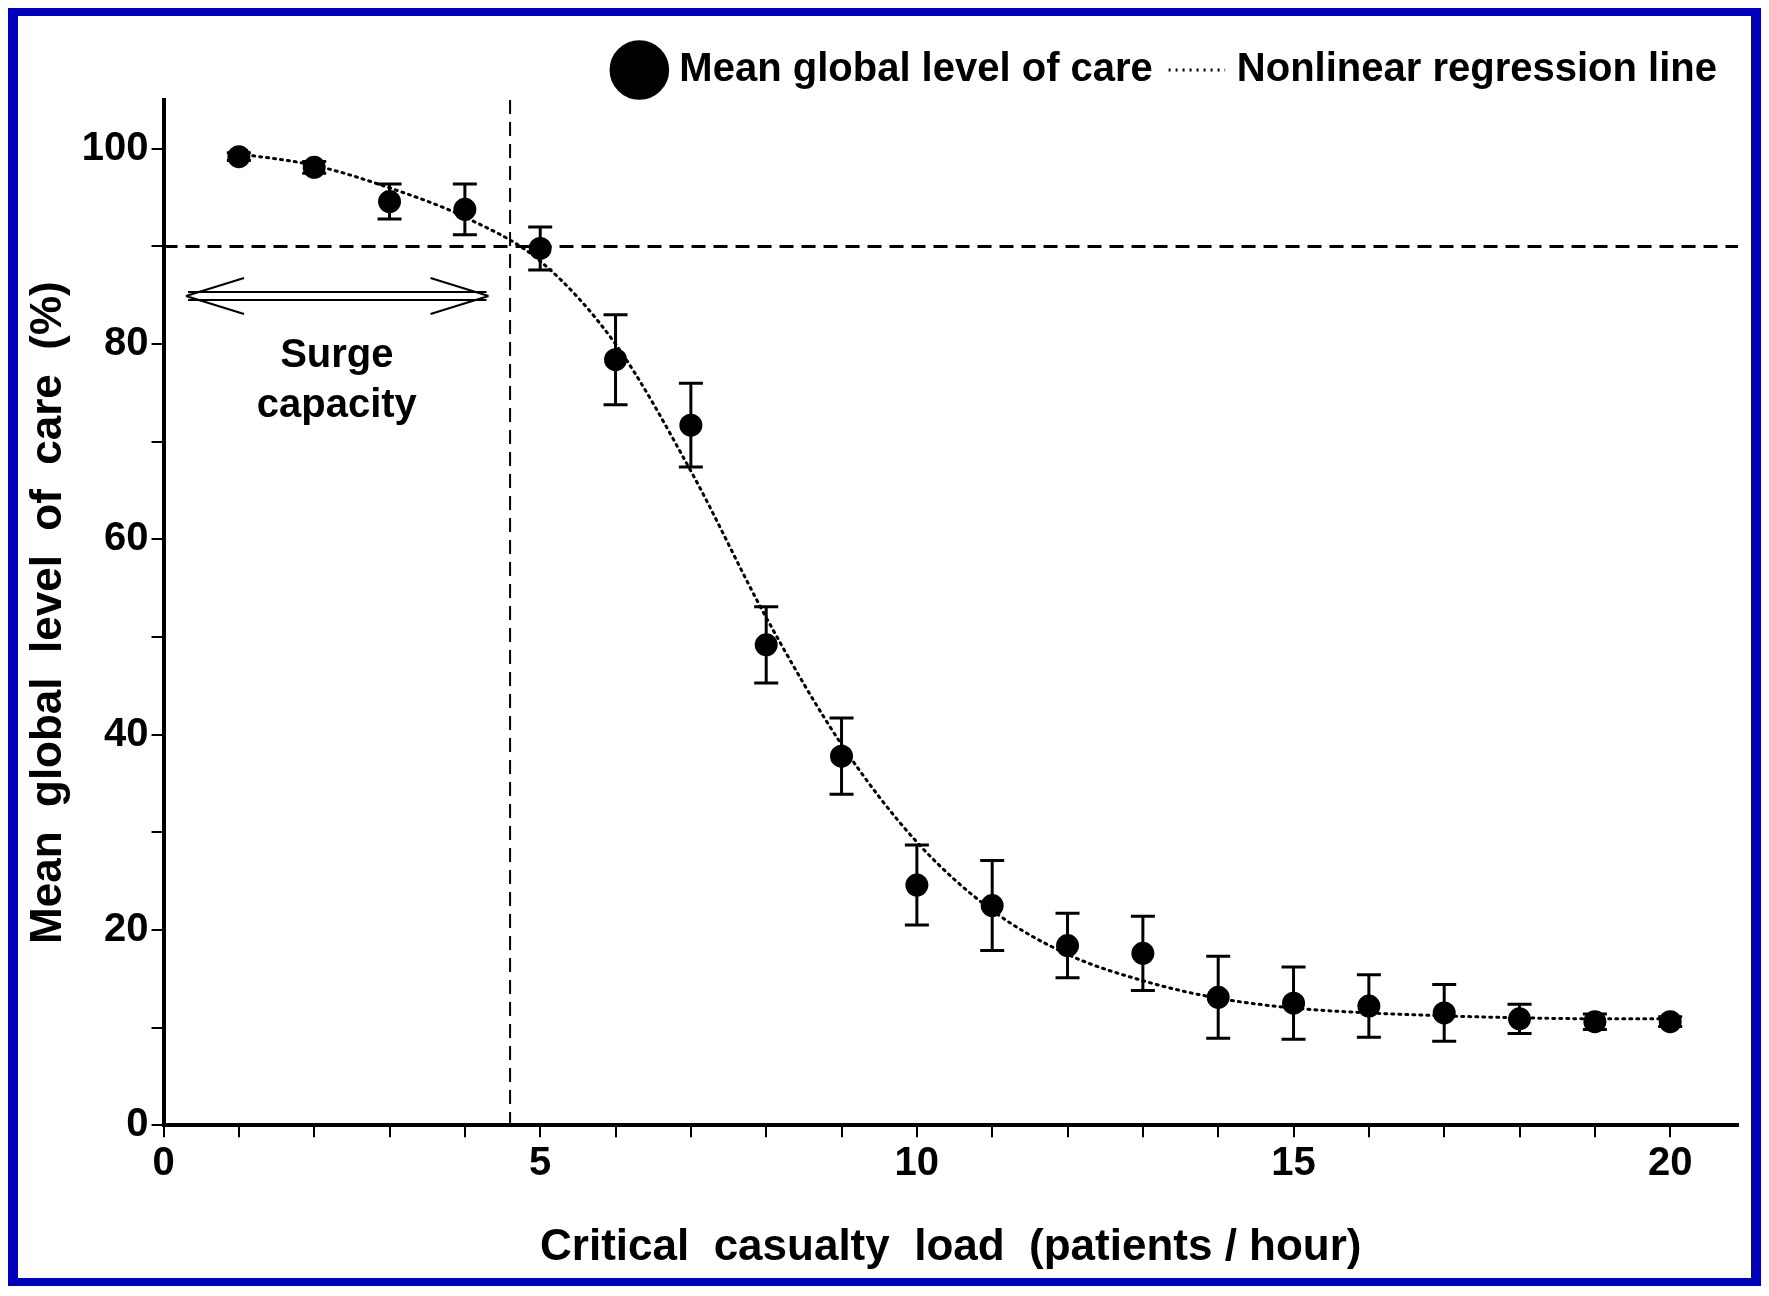  What do you see at coordinates (126, 926) in the screenshot?
I see `y-tick-label: 20` at bounding box center [126, 926].